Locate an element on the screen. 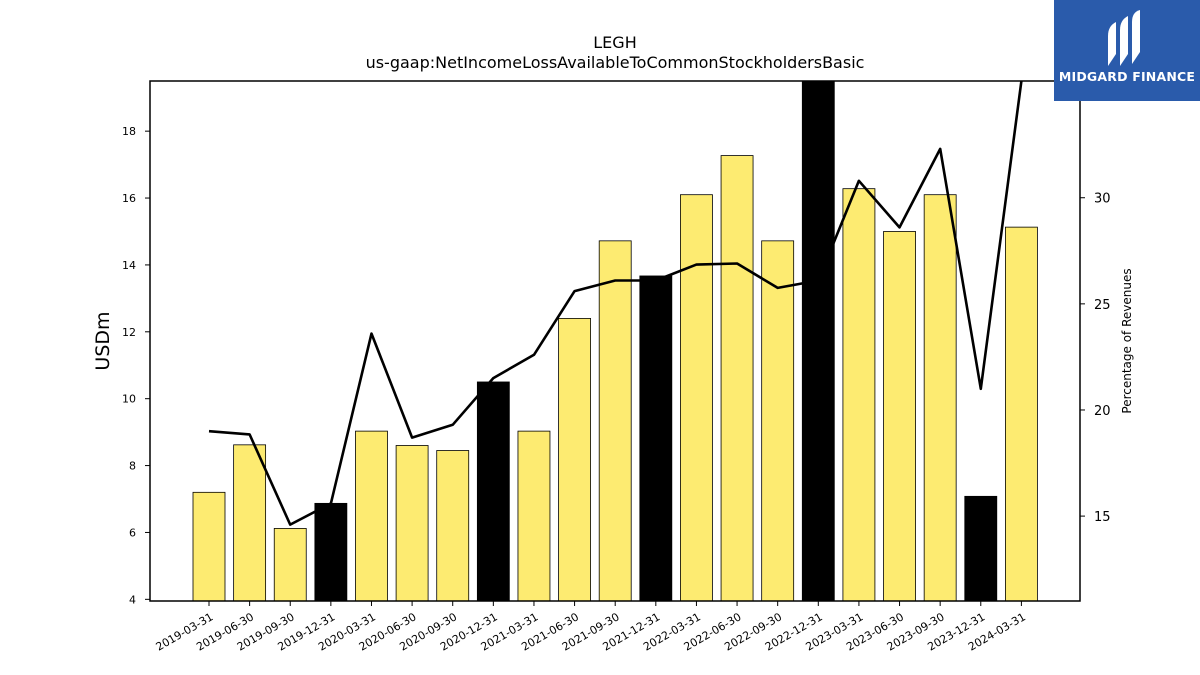  y-tick-label: 10 is located at coordinates (129, 399).